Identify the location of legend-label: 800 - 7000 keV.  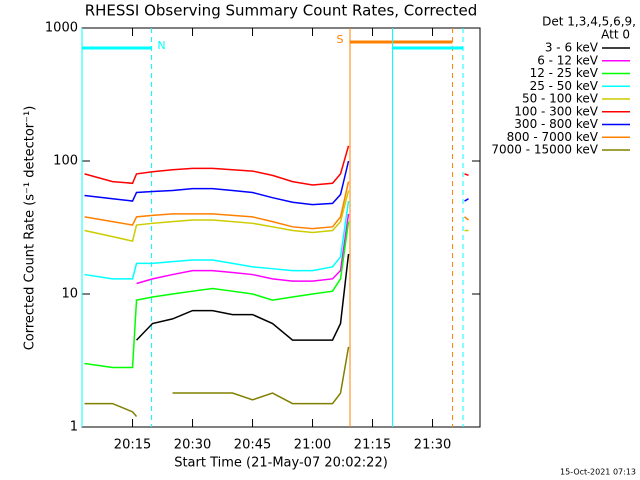
(553, 137).